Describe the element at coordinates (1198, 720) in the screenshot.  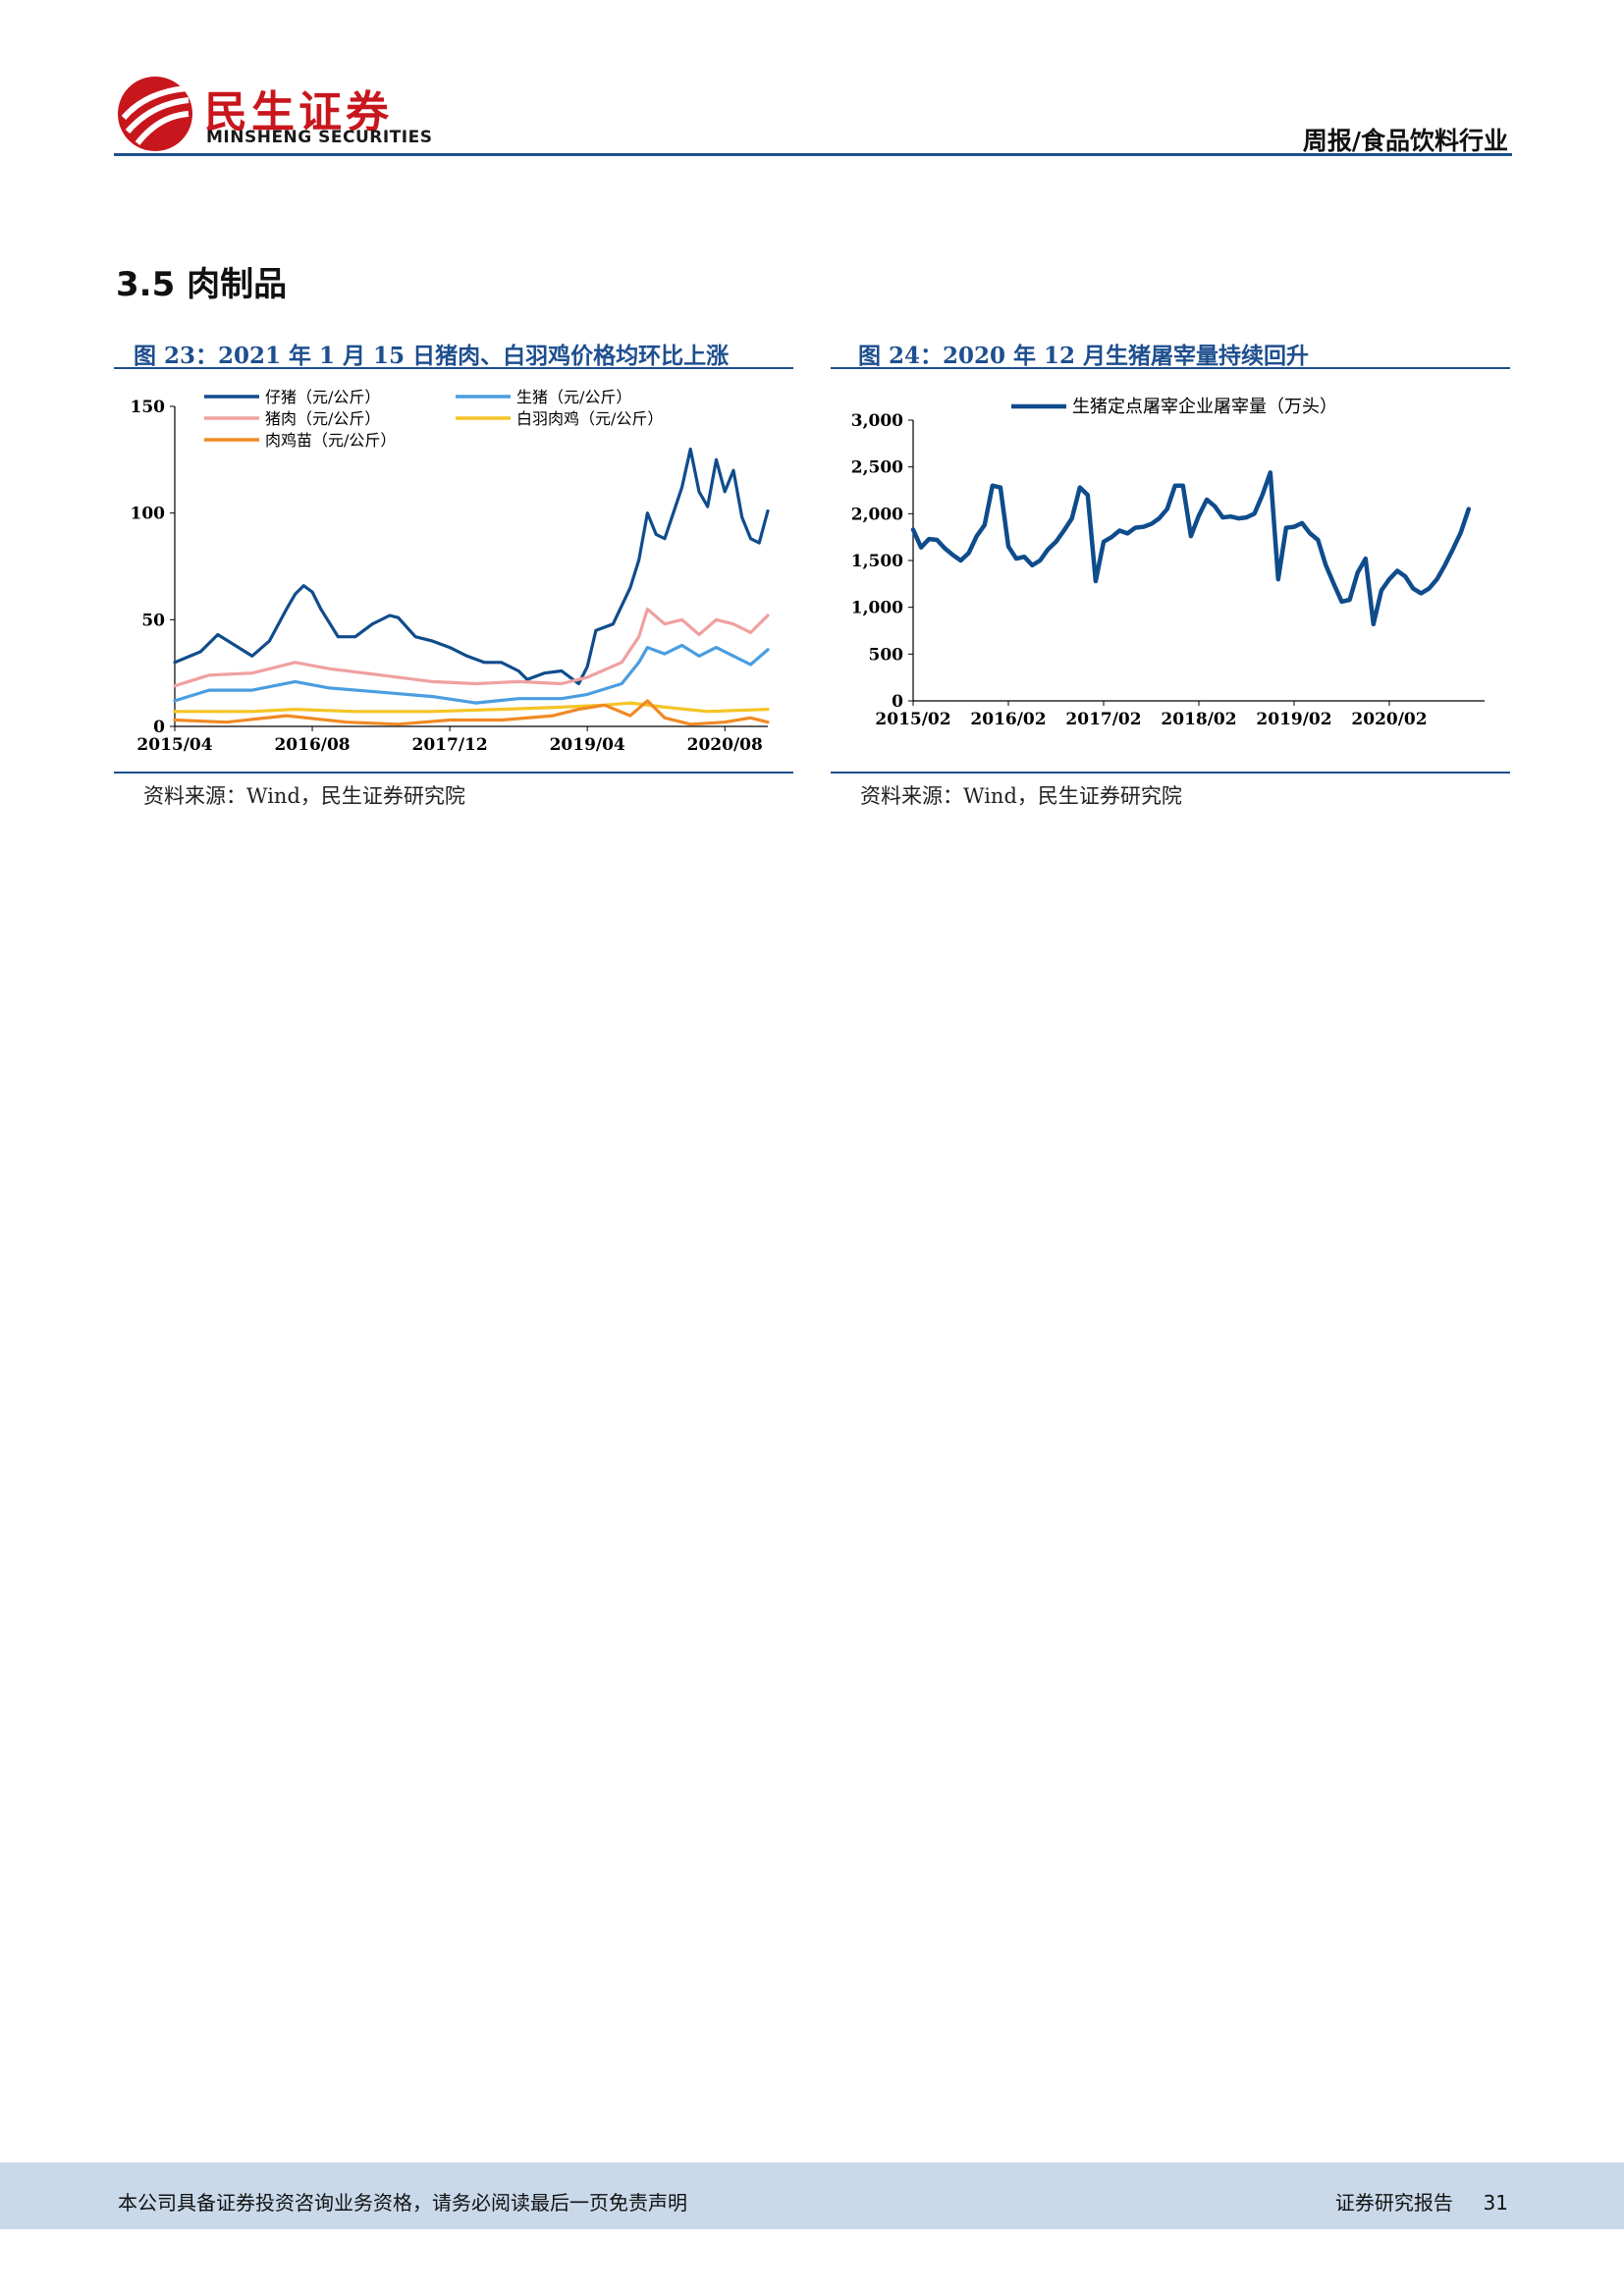
I see `x-tick-label: 2018/02` at that location.